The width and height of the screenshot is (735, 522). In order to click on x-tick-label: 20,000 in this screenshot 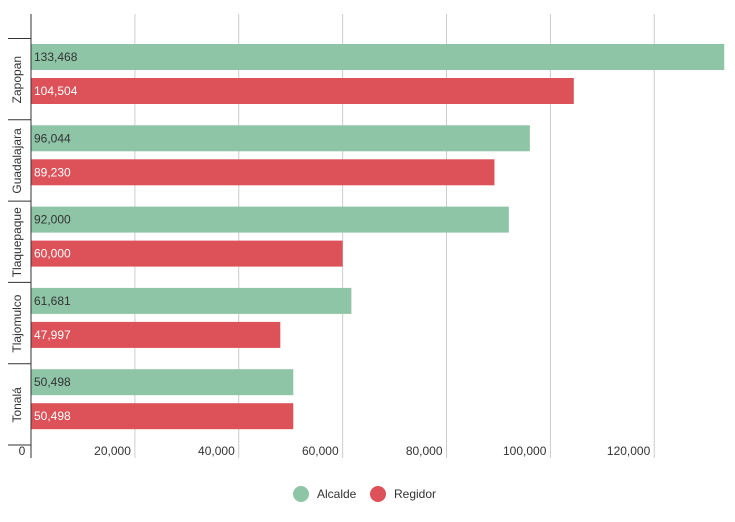, I will do `click(112, 451)`.